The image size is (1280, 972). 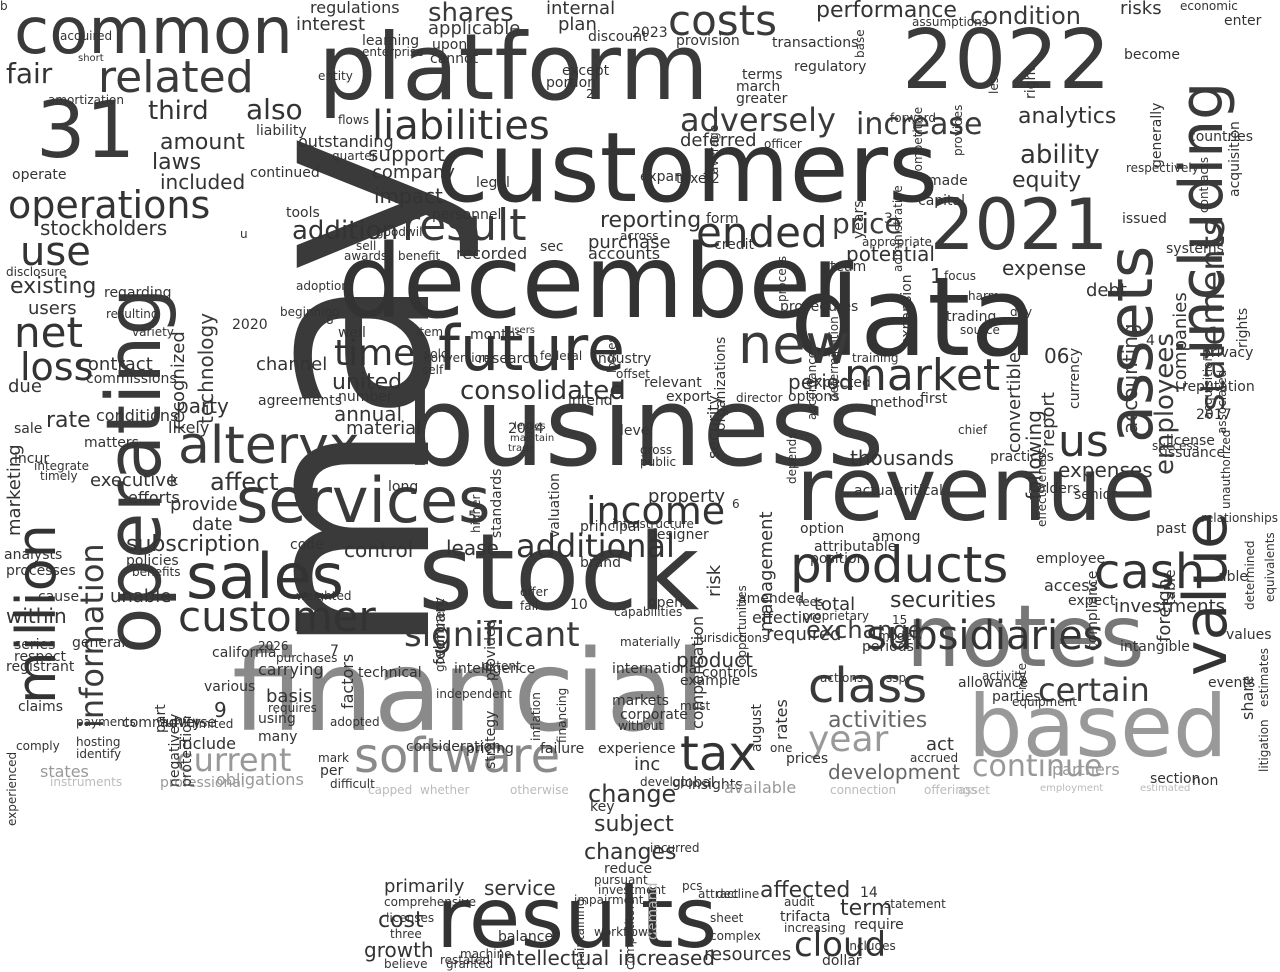 What do you see at coordinates (842, 961) in the screenshot?
I see `word-261: dollar` at bounding box center [842, 961].